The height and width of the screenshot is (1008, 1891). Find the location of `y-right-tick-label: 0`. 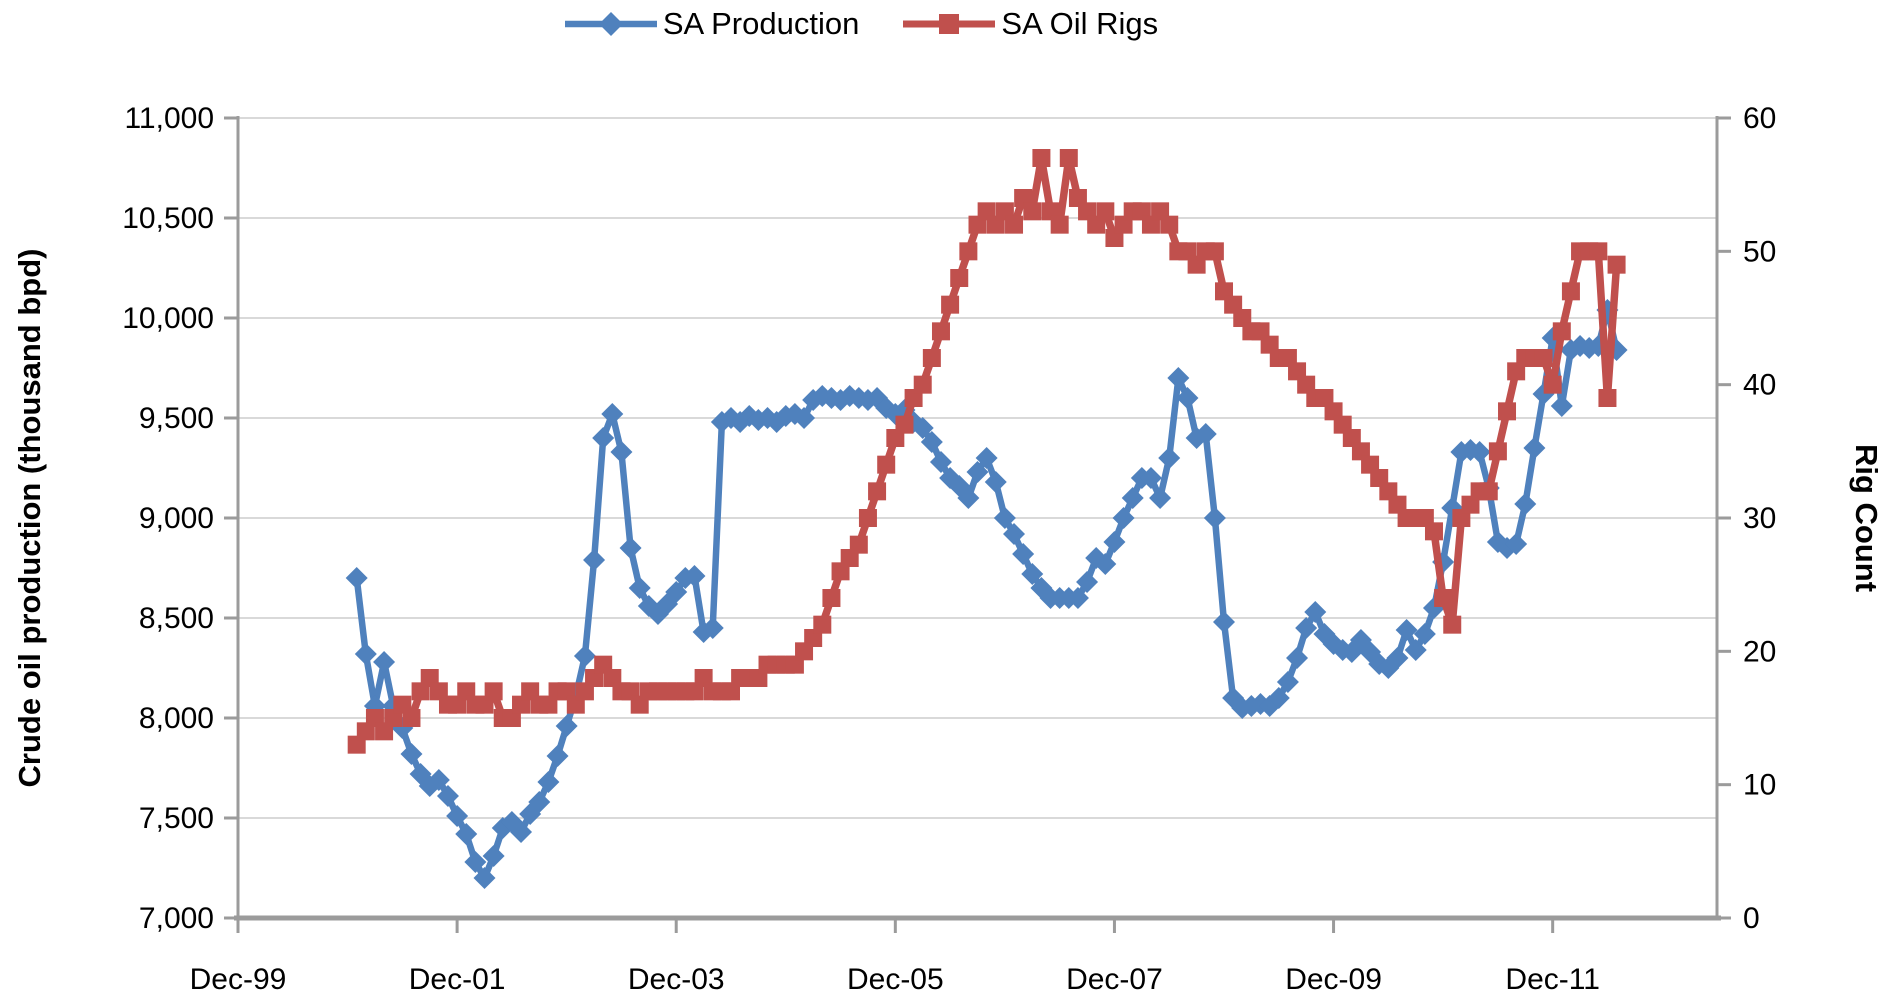

y-right-tick-label: 0 is located at coordinates (1751, 918).